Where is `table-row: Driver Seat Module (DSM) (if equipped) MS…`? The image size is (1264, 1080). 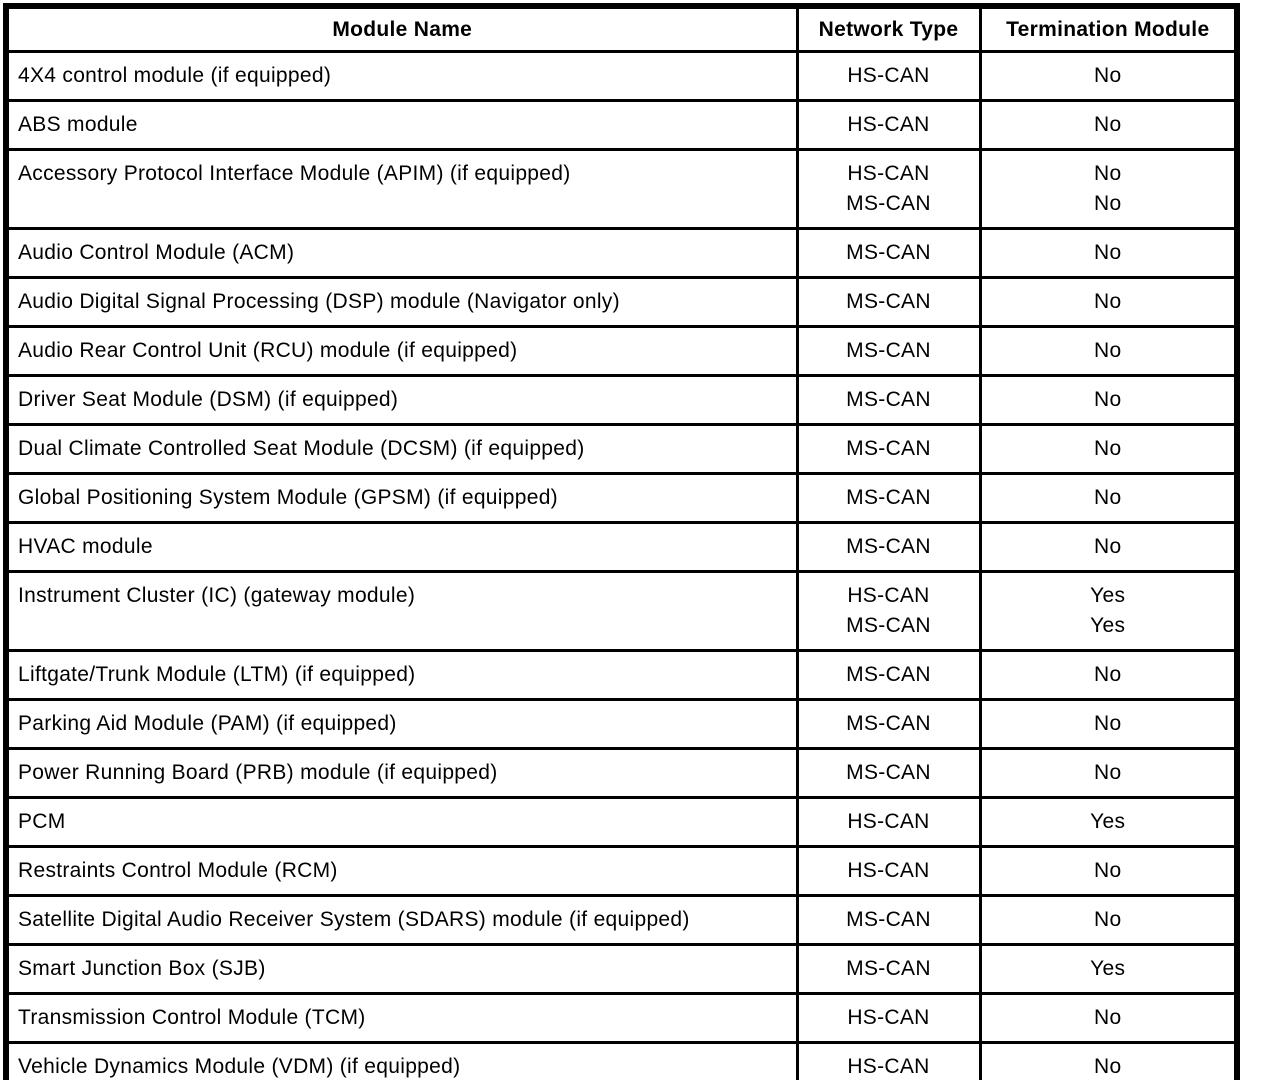
table-row: Driver Seat Module (DSM) (if equipped) MS… is located at coordinates (621, 400).